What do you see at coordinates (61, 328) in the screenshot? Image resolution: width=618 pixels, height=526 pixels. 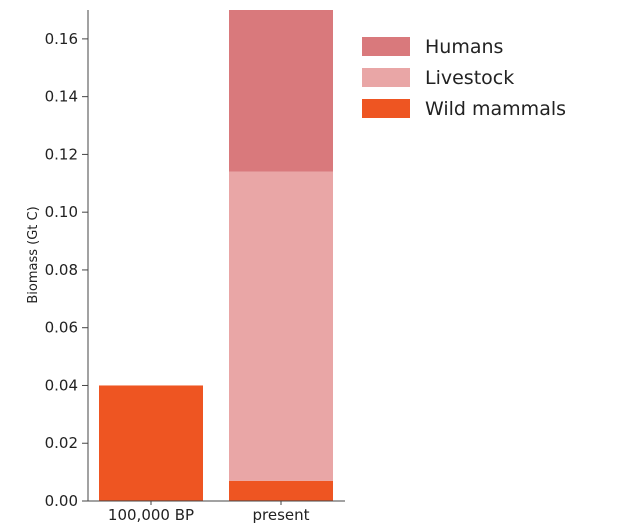 I see `y-tick-label: 0.06` at bounding box center [61, 328].